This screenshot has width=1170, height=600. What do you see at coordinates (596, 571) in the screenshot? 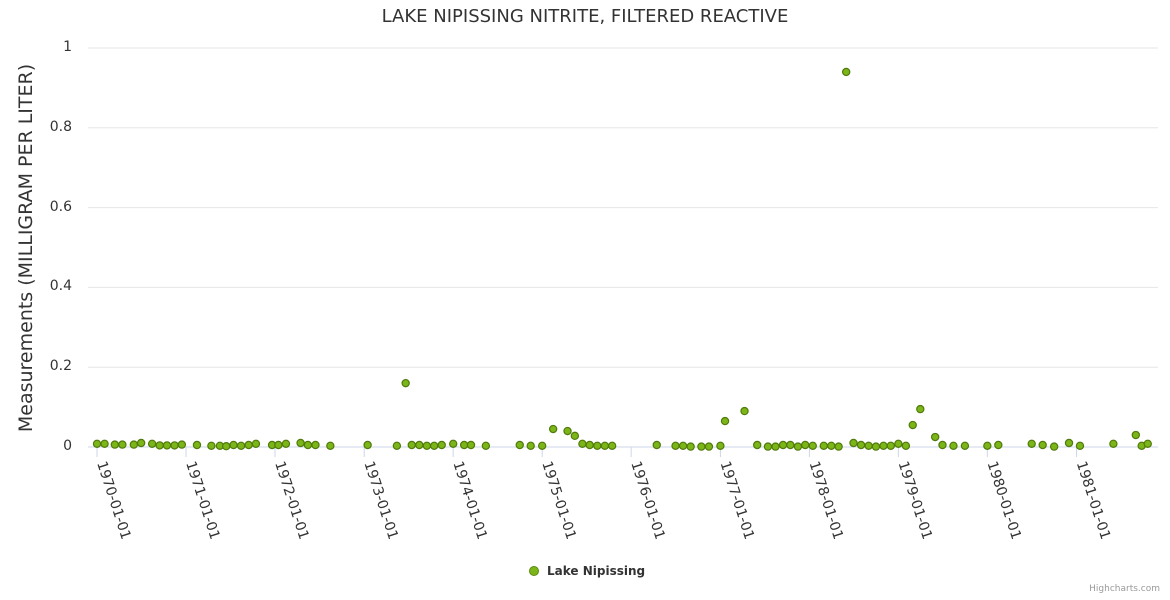
I see `legend-label: Lake Nipissing` at bounding box center [596, 571].